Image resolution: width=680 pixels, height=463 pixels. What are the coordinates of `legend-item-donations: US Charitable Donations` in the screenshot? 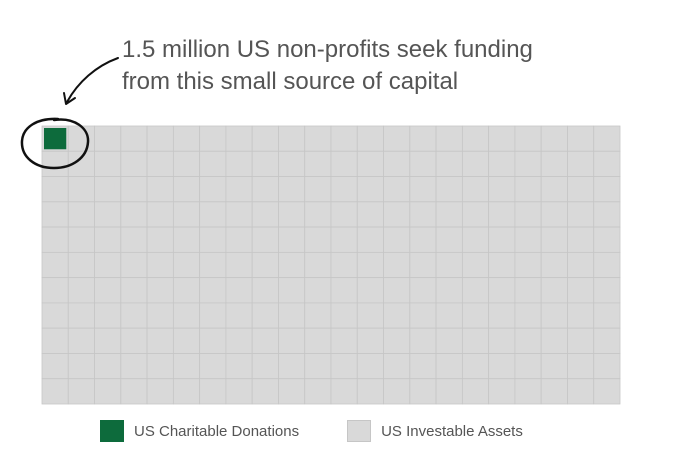 It's located at (199, 431).